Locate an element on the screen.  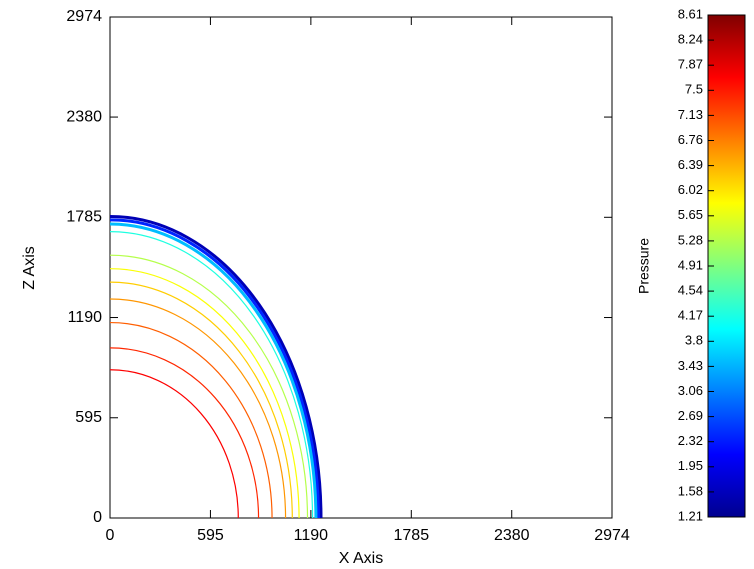
x-tick-label: 1190 is located at coordinates (311, 535).